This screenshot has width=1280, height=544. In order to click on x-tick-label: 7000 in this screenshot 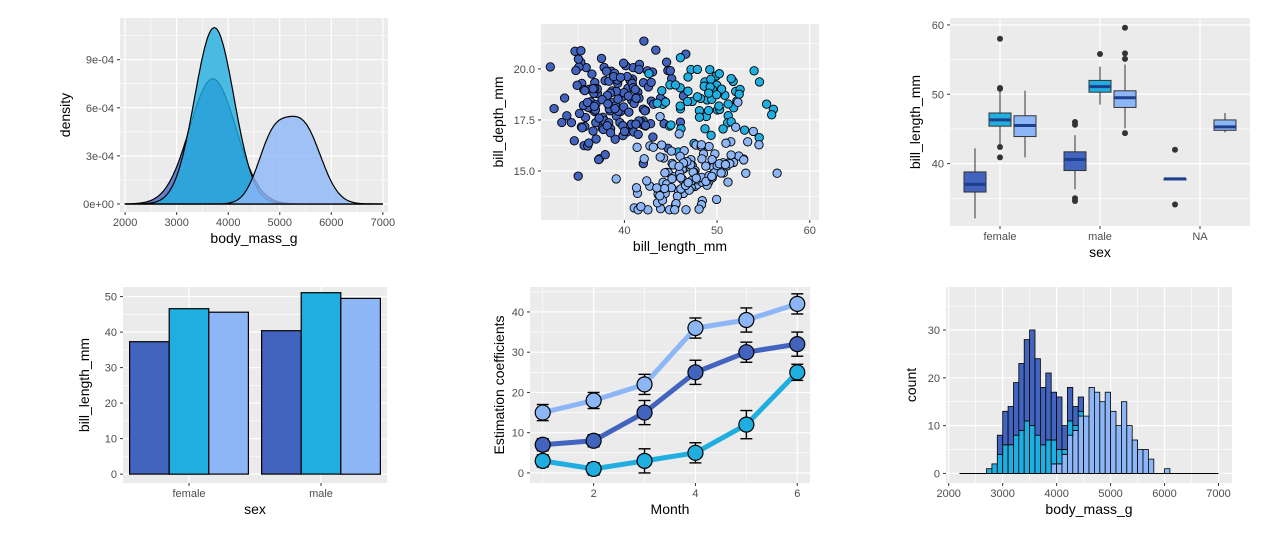, I will do `click(1218, 494)`.